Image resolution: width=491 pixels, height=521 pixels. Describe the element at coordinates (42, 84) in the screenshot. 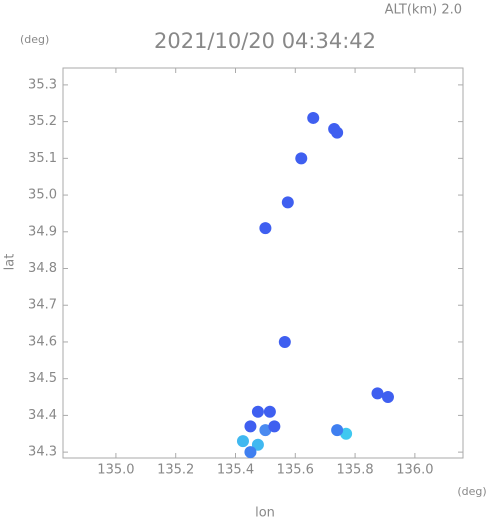

I see `y-tick-label: 35.3` at that location.